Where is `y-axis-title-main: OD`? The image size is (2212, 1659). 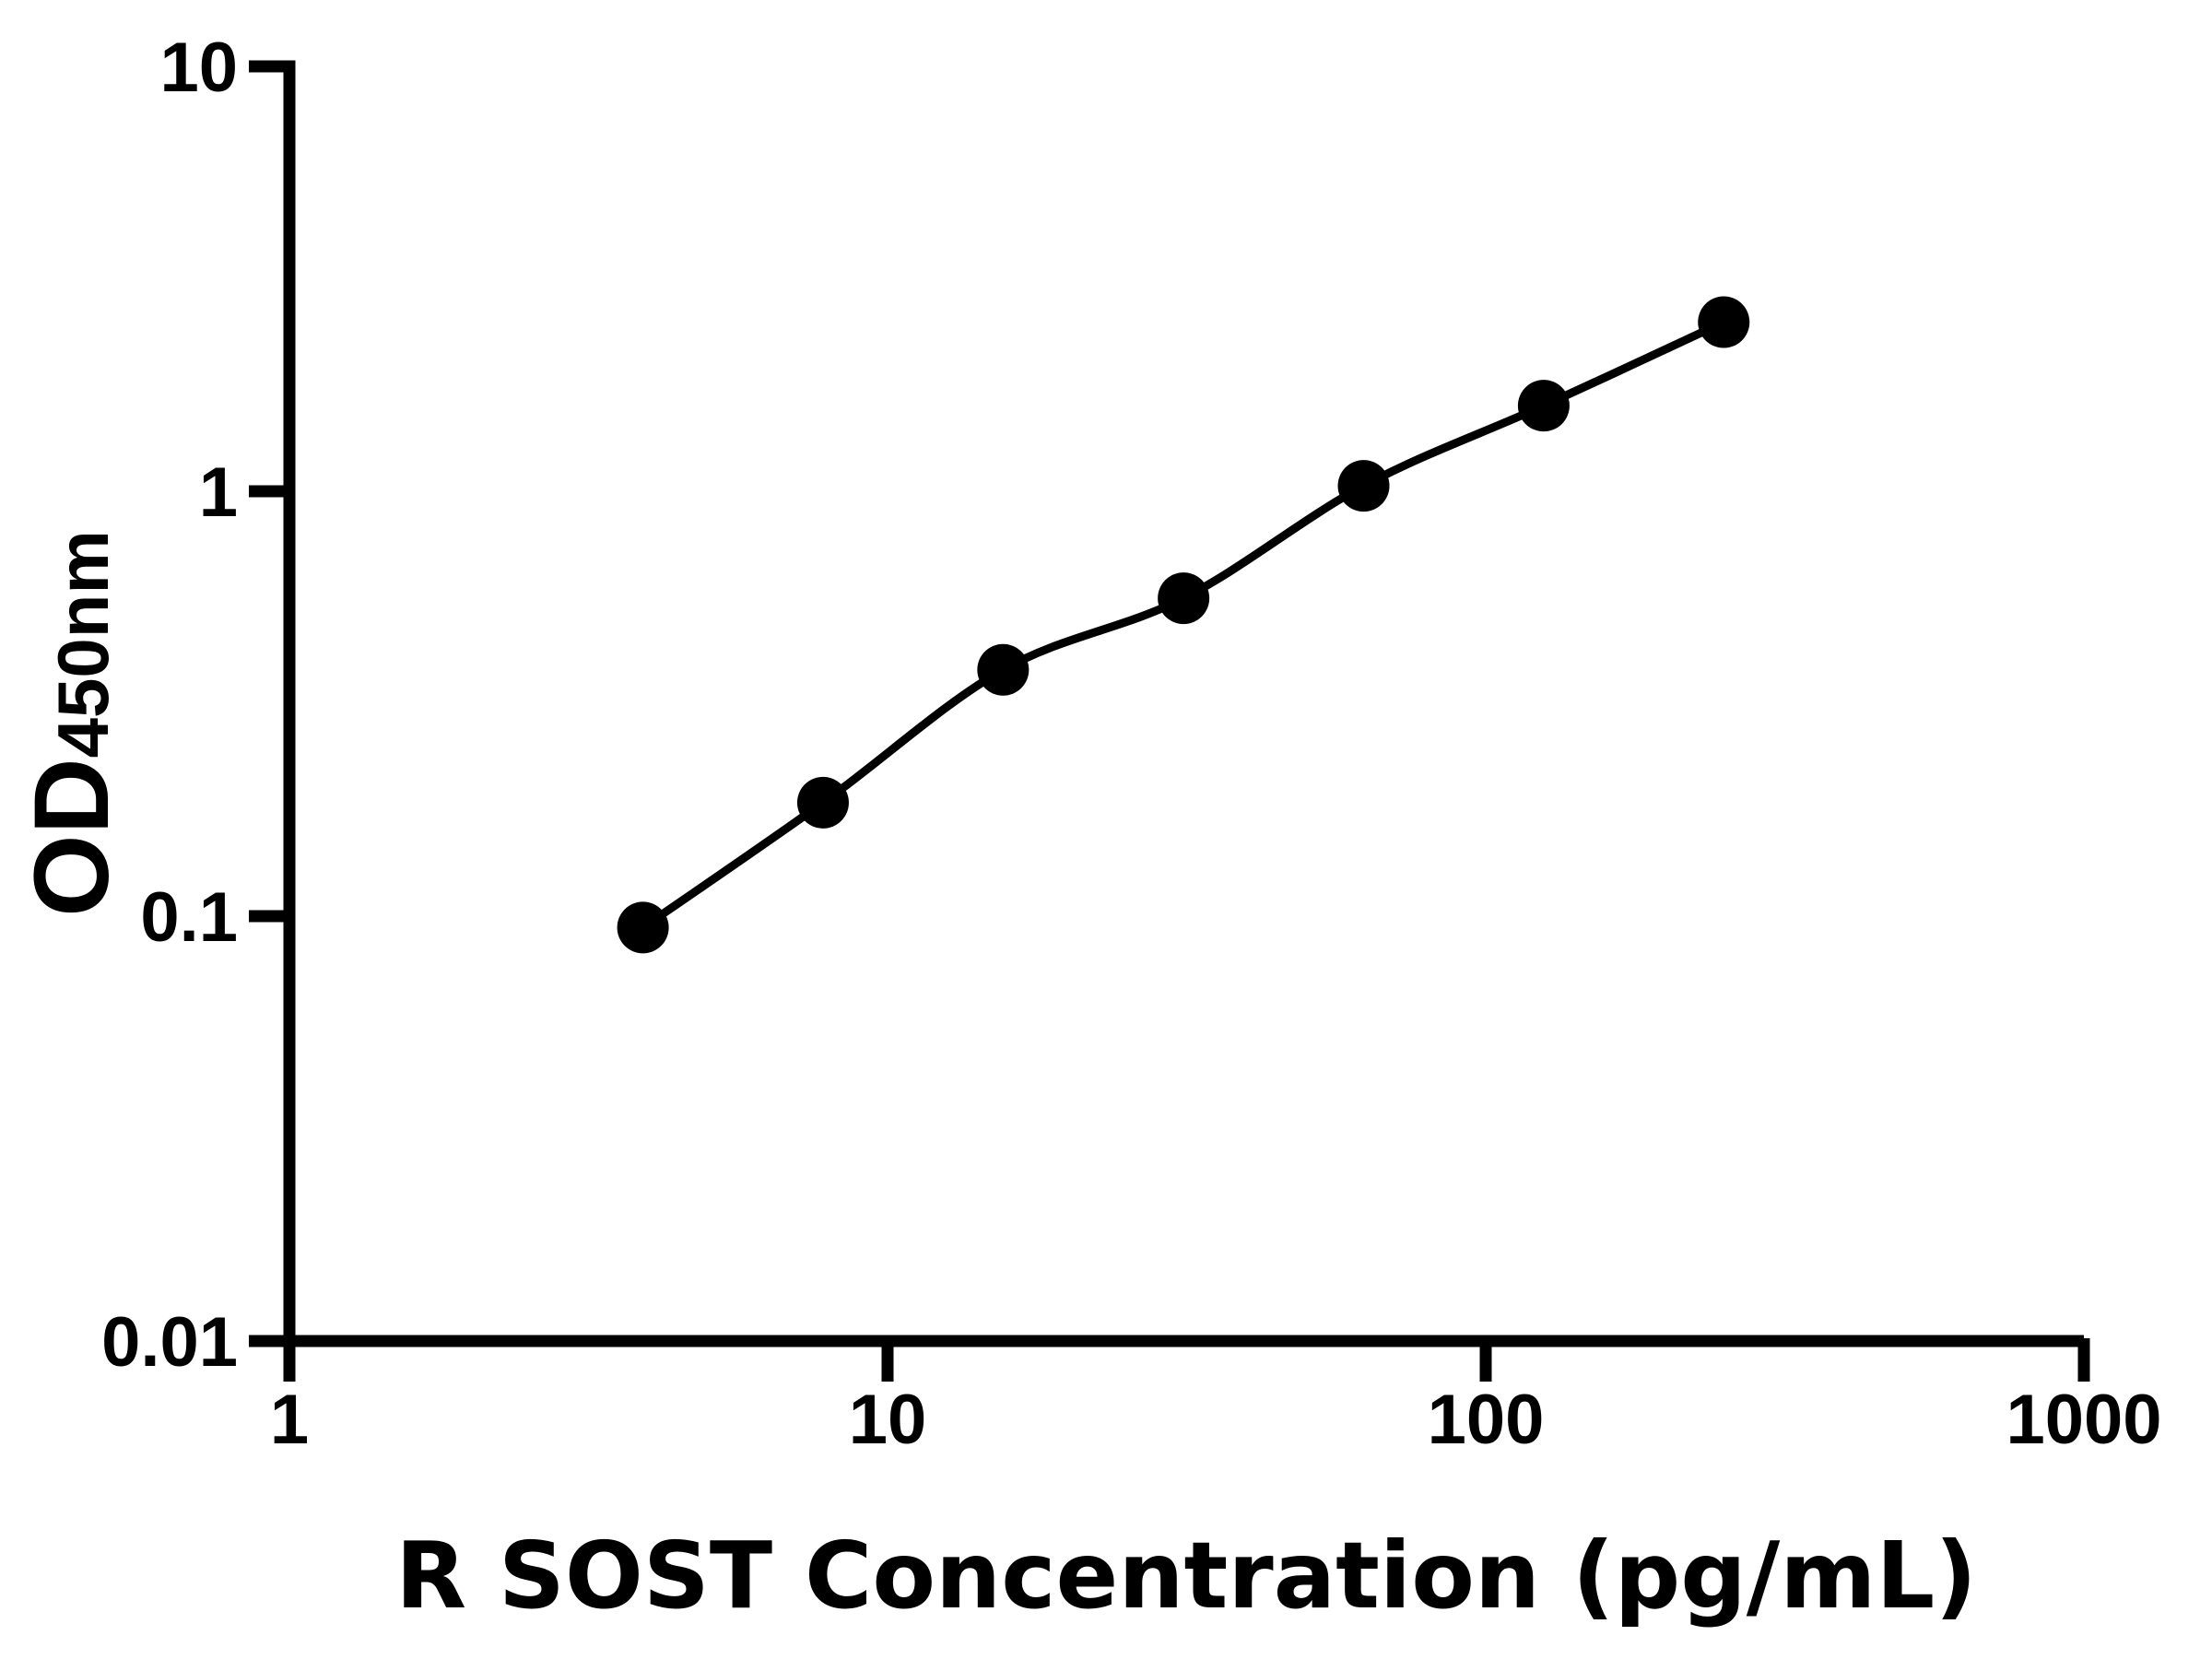
y-axis-title-main: OD is located at coordinates (72, 837).